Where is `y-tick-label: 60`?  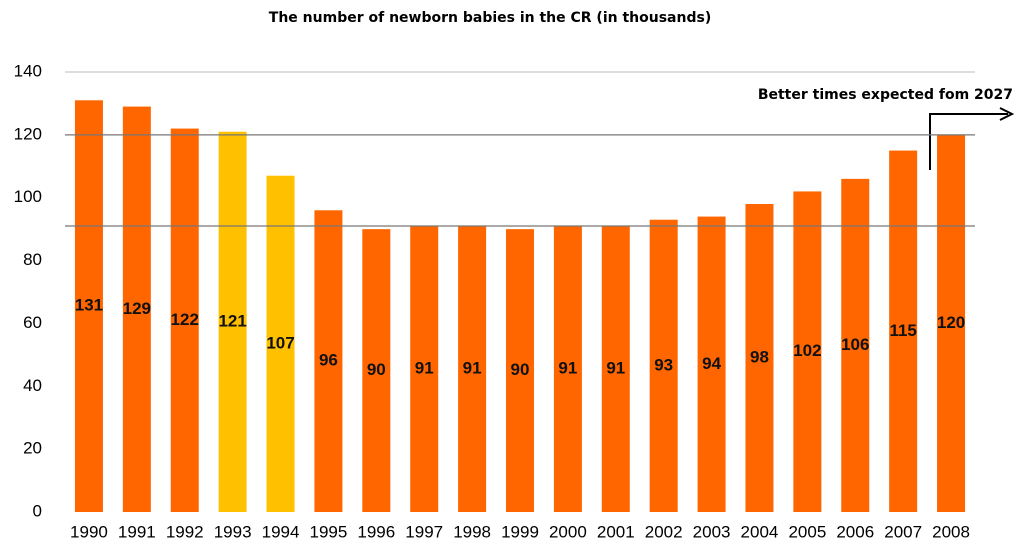 y-tick-label: 60 is located at coordinates (32, 322).